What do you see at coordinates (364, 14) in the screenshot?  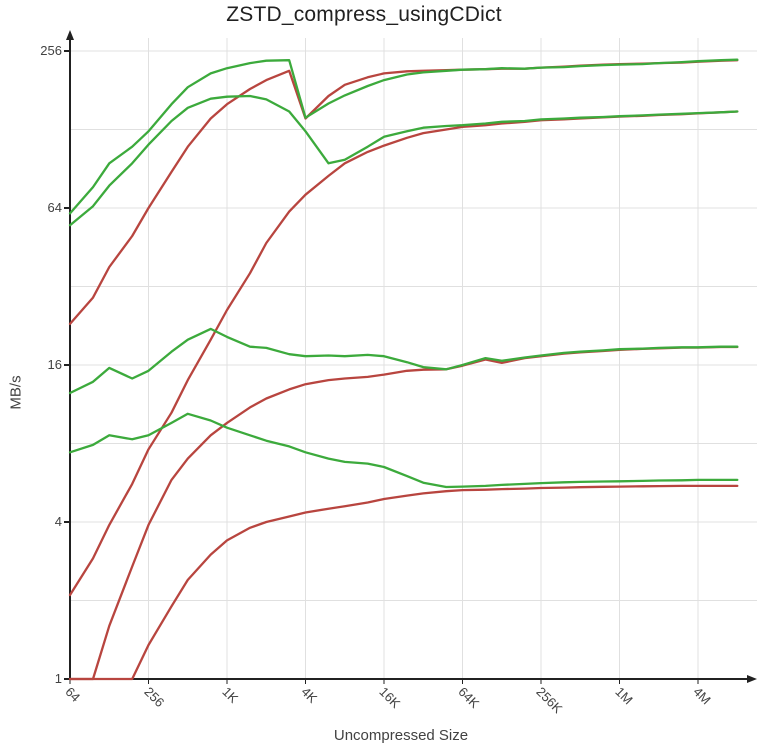 I see `chart-title: ZSTD_compress_usingCDict` at bounding box center [364, 14].